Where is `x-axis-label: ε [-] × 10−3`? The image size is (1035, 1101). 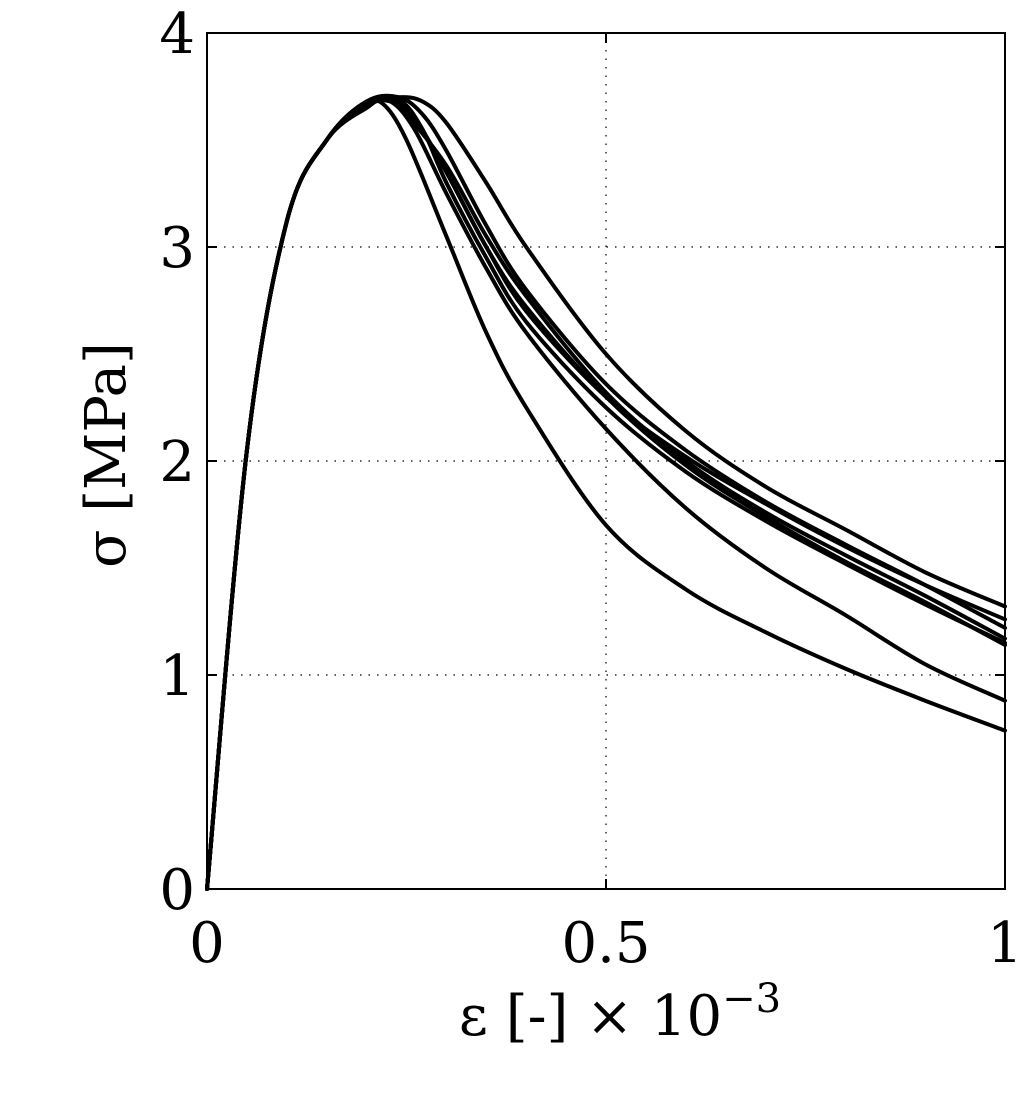
x-axis-label: ε [-] × 10−3 is located at coordinates (620, 1012).